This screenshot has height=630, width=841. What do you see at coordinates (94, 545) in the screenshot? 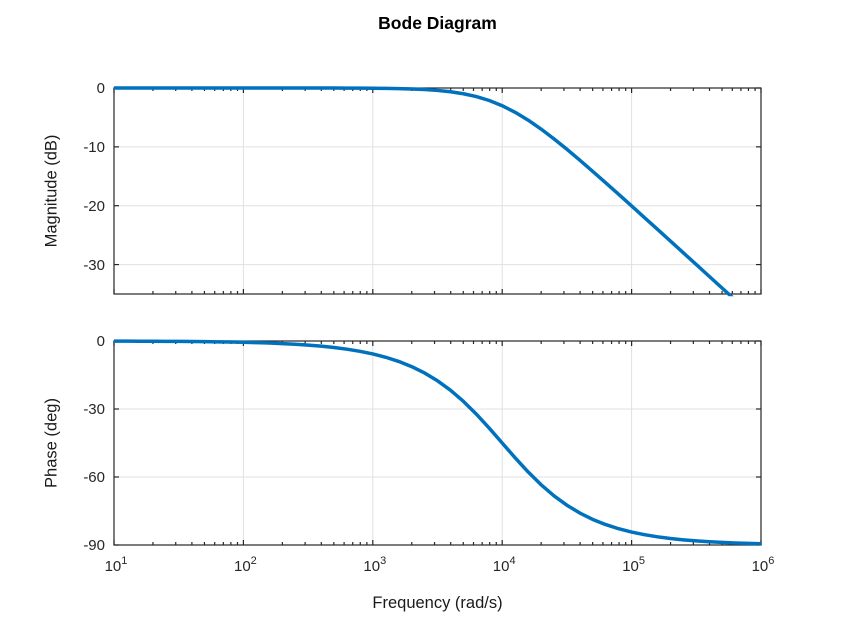
I see `phase-y-tick-label: -90` at bounding box center [94, 545].